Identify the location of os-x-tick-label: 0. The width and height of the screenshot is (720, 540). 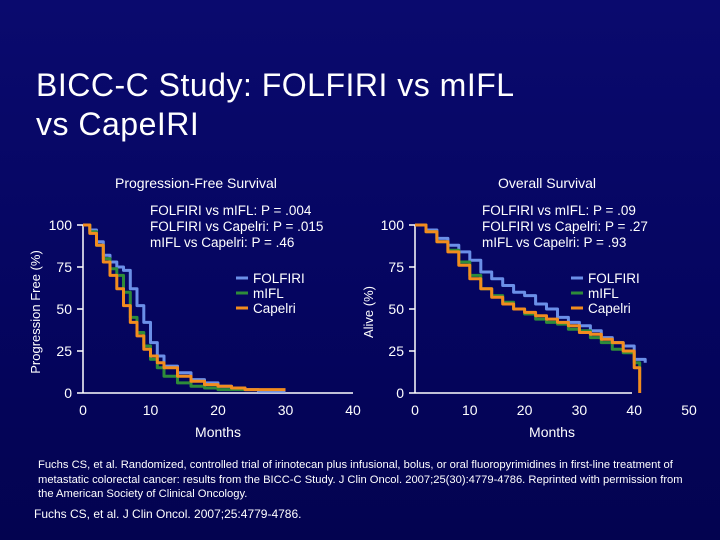
(415, 410).